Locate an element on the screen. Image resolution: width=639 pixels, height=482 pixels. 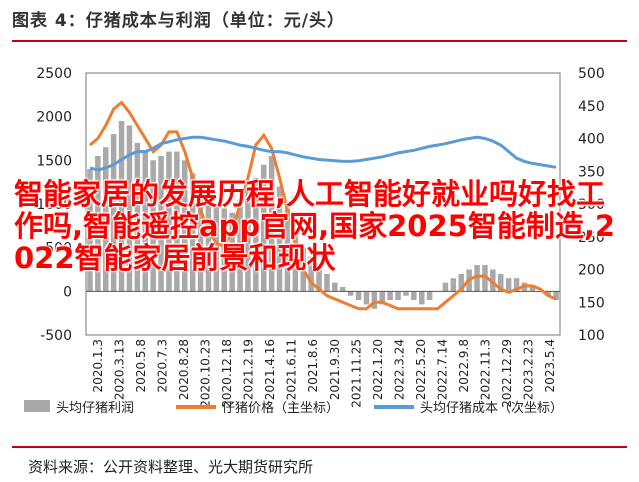
left-tick-label: 2500 is located at coordinates (54, 74).